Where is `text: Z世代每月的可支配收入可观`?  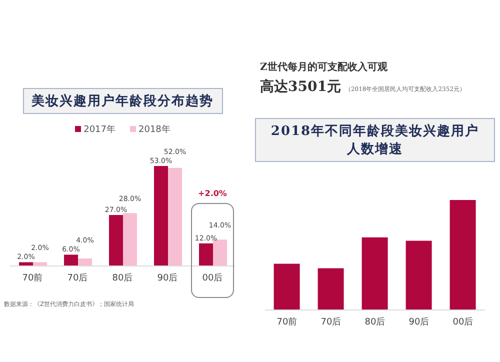
text: Z世代每月的可支配收入可观 is located at coordinates (324, 67).